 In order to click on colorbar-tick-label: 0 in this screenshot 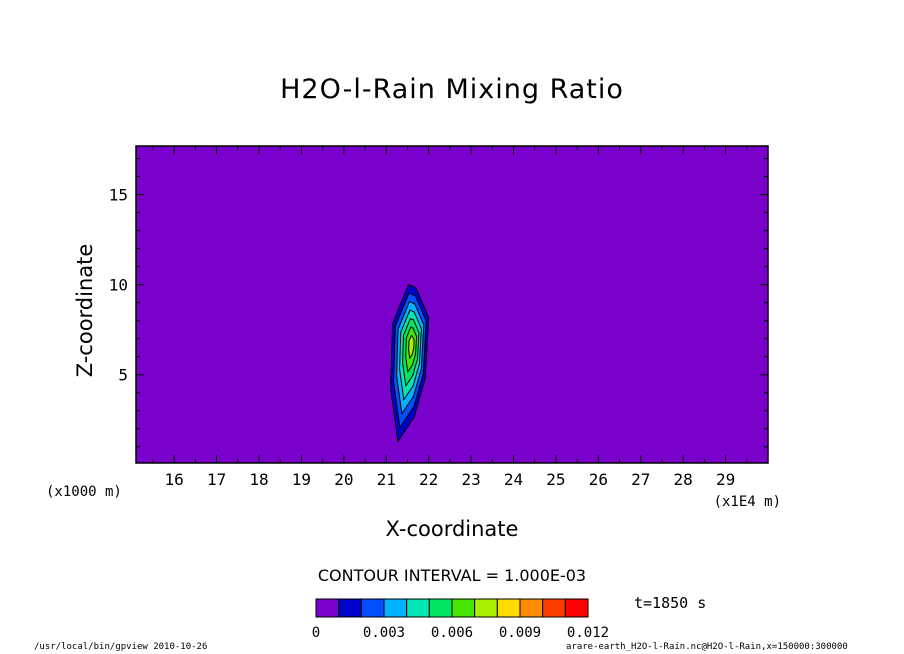, I will do `click(316, 633)`.